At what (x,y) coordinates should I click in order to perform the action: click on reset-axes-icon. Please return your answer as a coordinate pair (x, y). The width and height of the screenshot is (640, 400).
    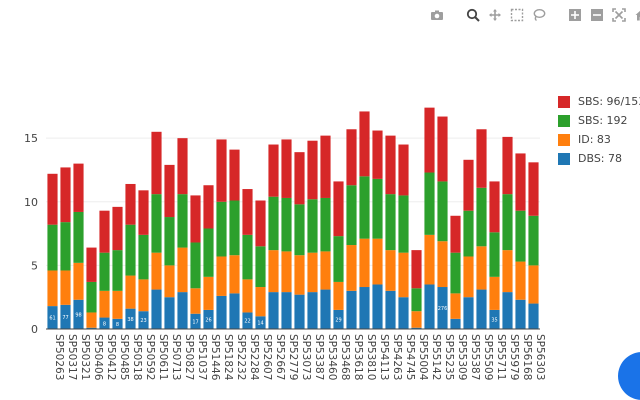
    Looking at the image, I should click on (636, 15).